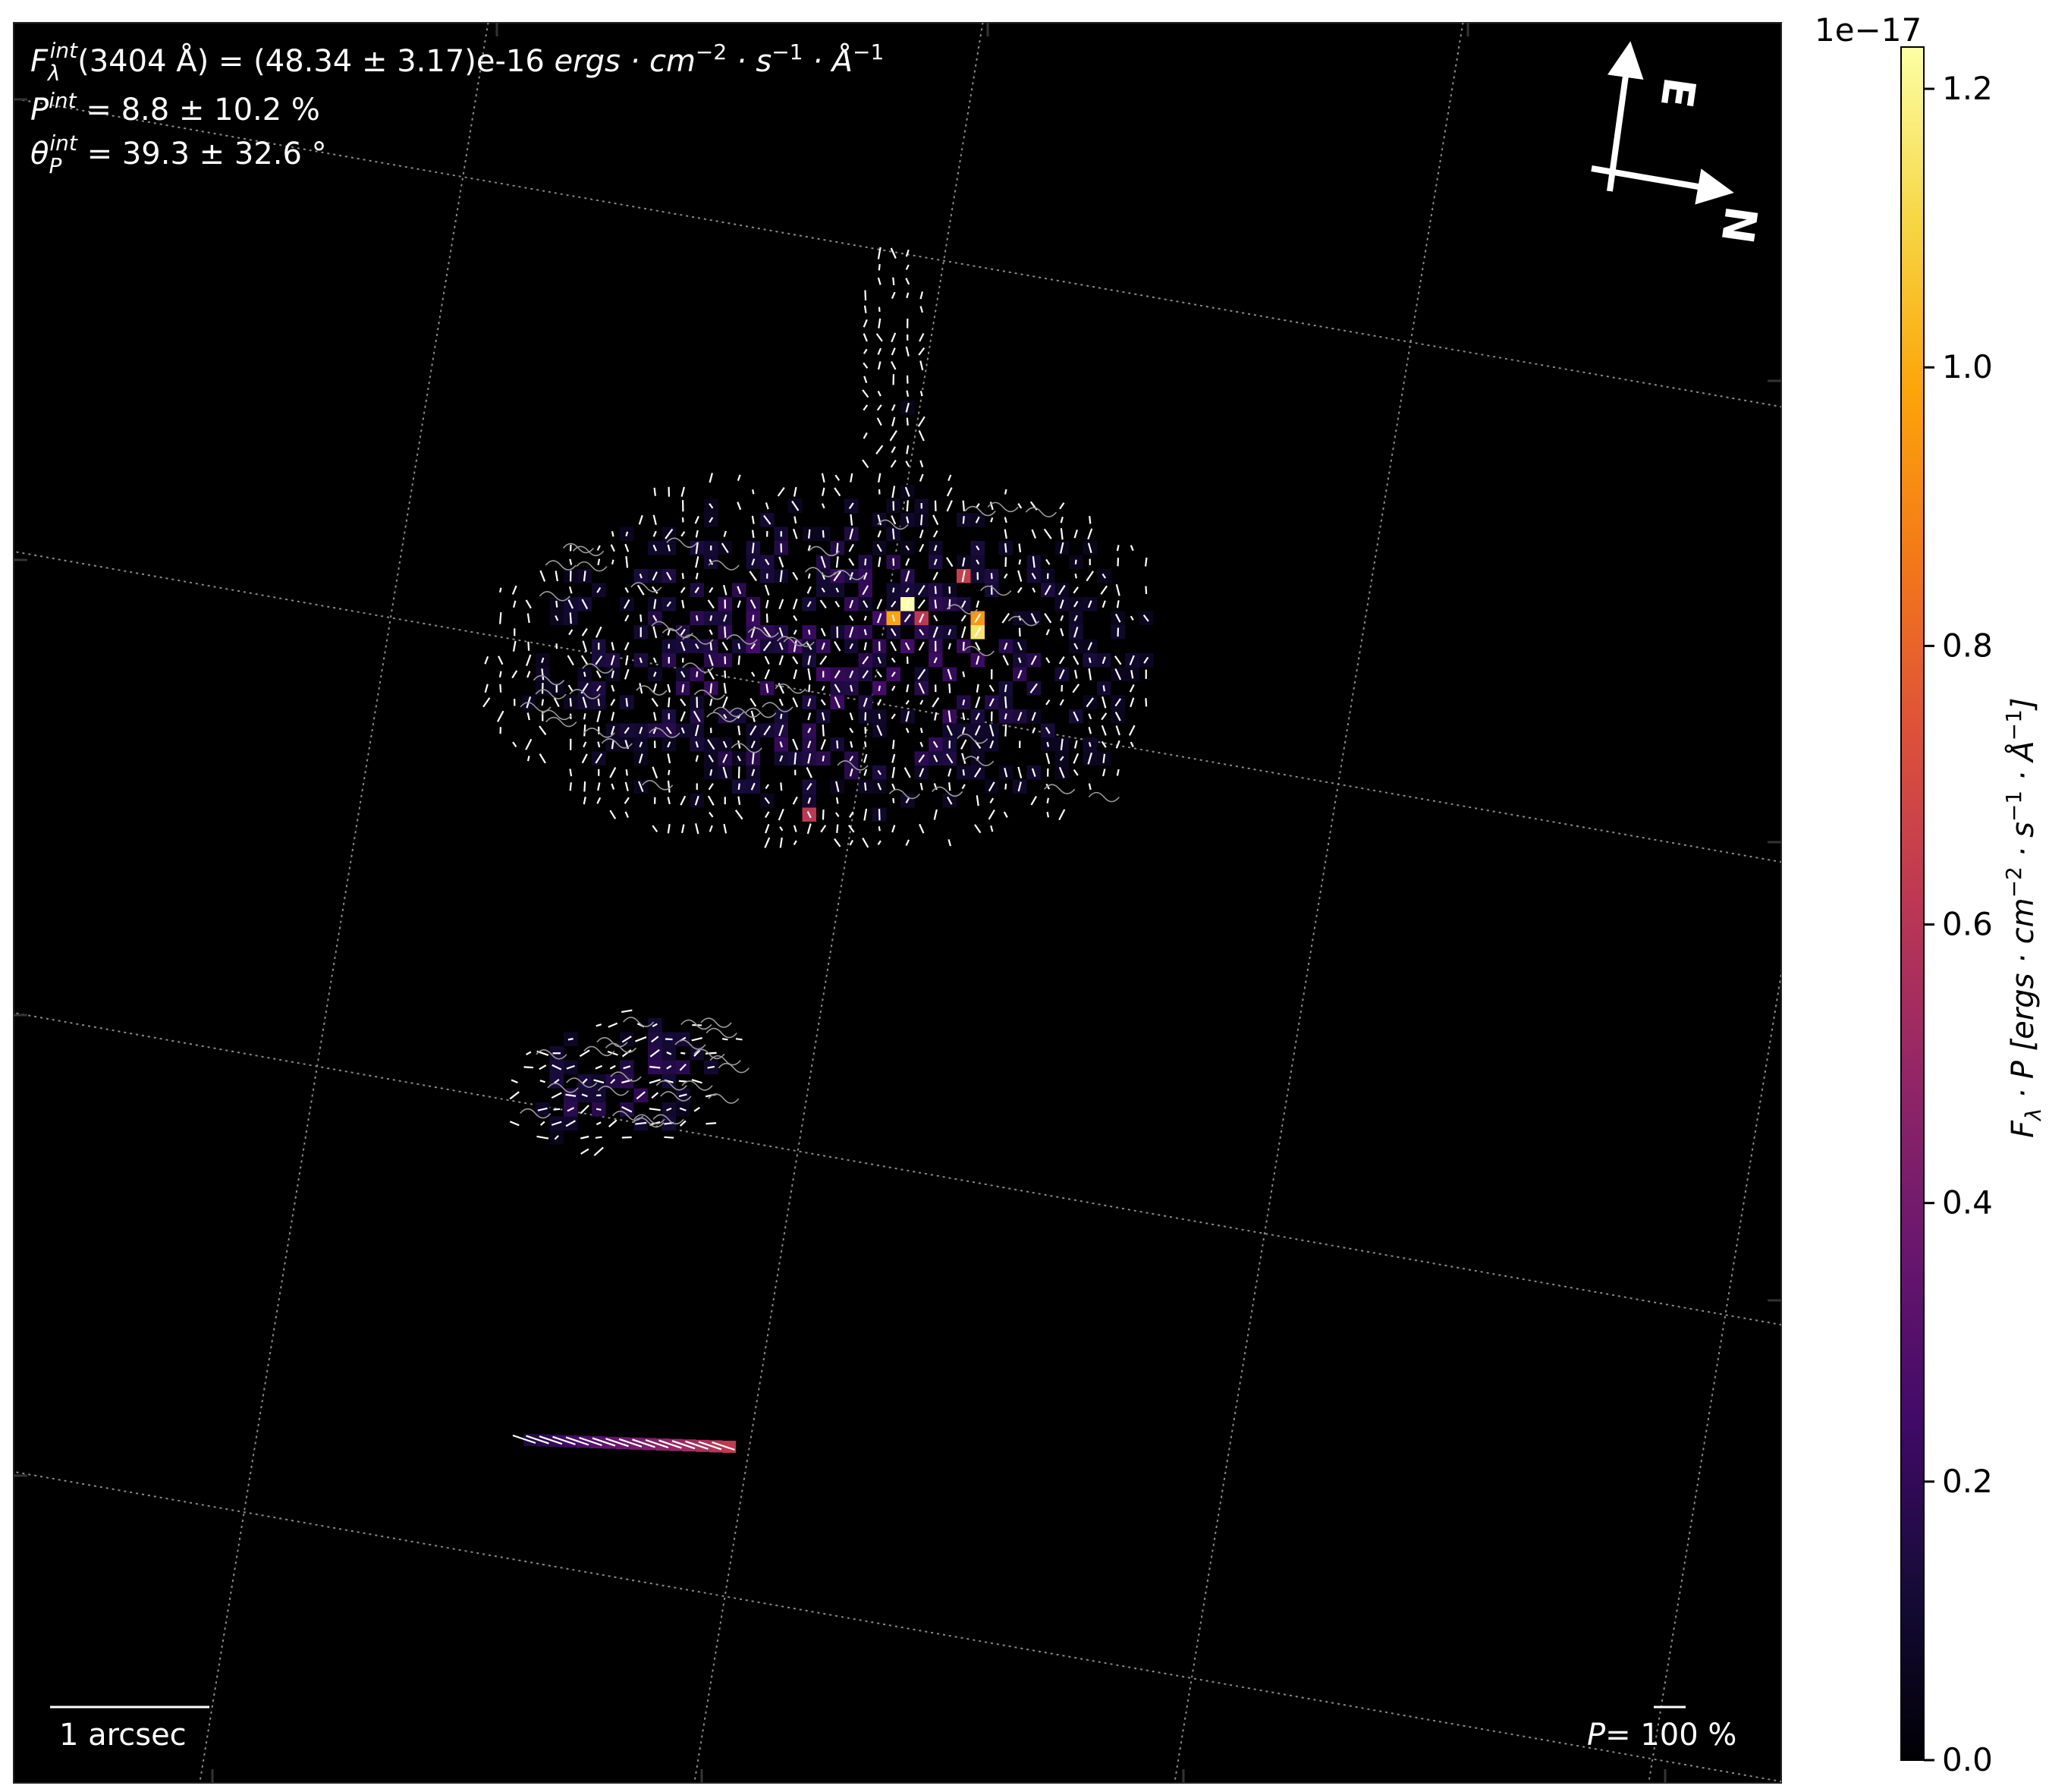 The width and height of the screenshot is (2049, 1792). I want to click on compass-north-arrow, so click(1662, 185).